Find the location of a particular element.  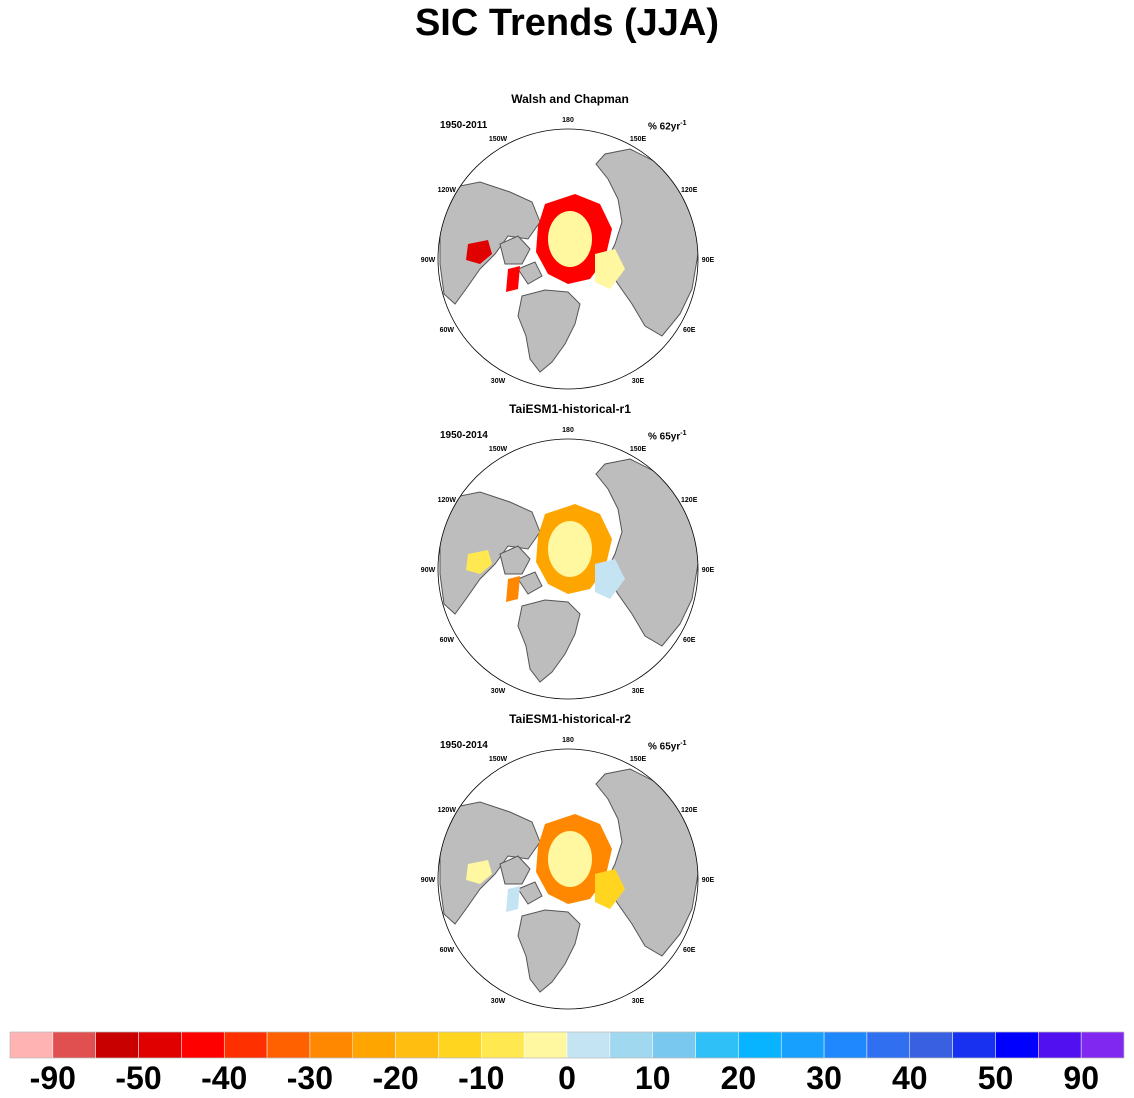

colorbar-tick-label: -20 is located at coordinates (395, 1077).